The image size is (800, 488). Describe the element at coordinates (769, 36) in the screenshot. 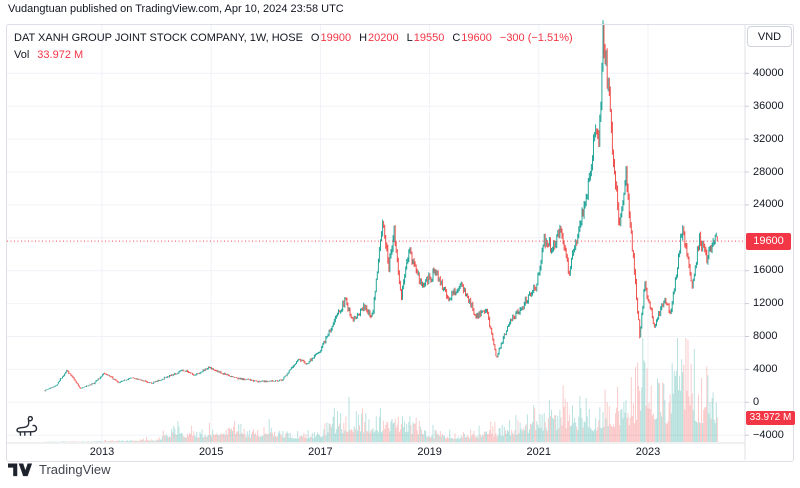

I see `currency-button: VND` at that location.